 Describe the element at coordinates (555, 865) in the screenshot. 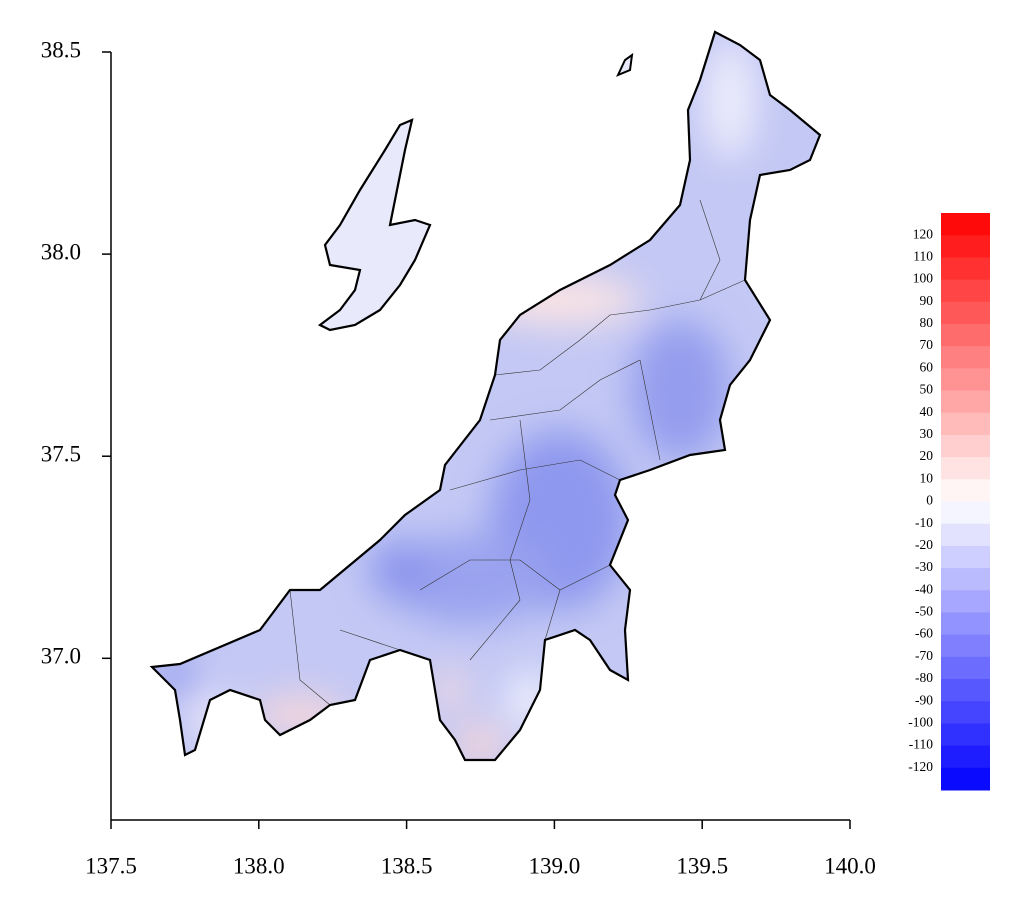

I see `x-tick-label: 139.0` at that location.